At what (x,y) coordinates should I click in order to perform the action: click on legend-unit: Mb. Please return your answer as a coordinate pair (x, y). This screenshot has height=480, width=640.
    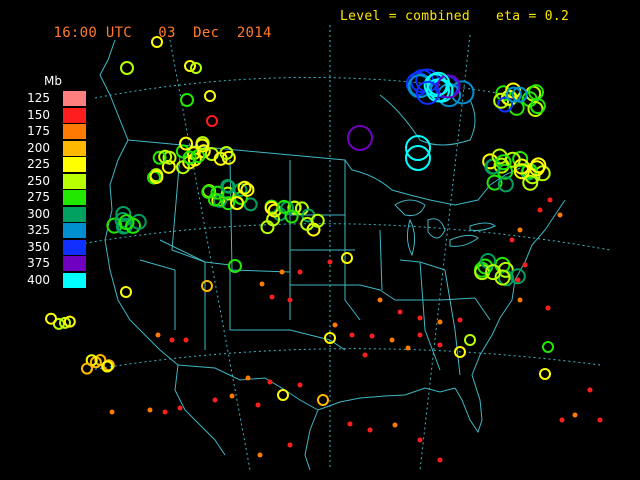
    Looking at the image, I should click on (53, 81).